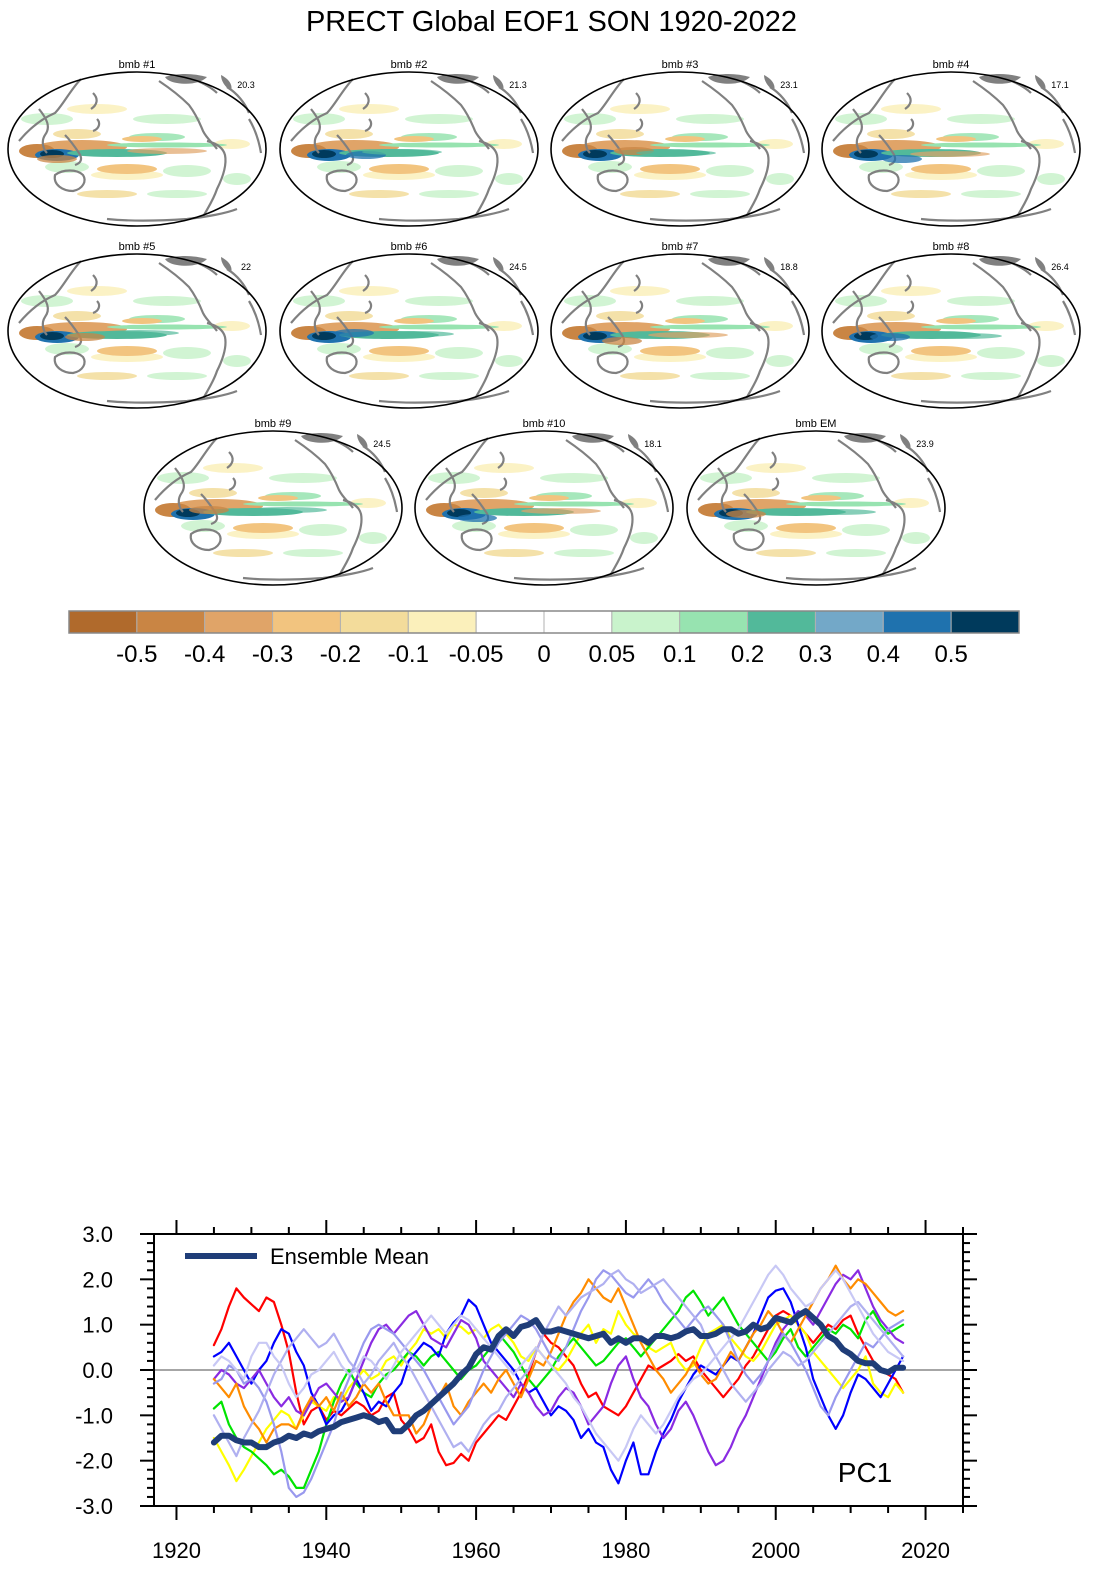  I want to click on legend-label: Ensemble Mean, so click(349, 1256).